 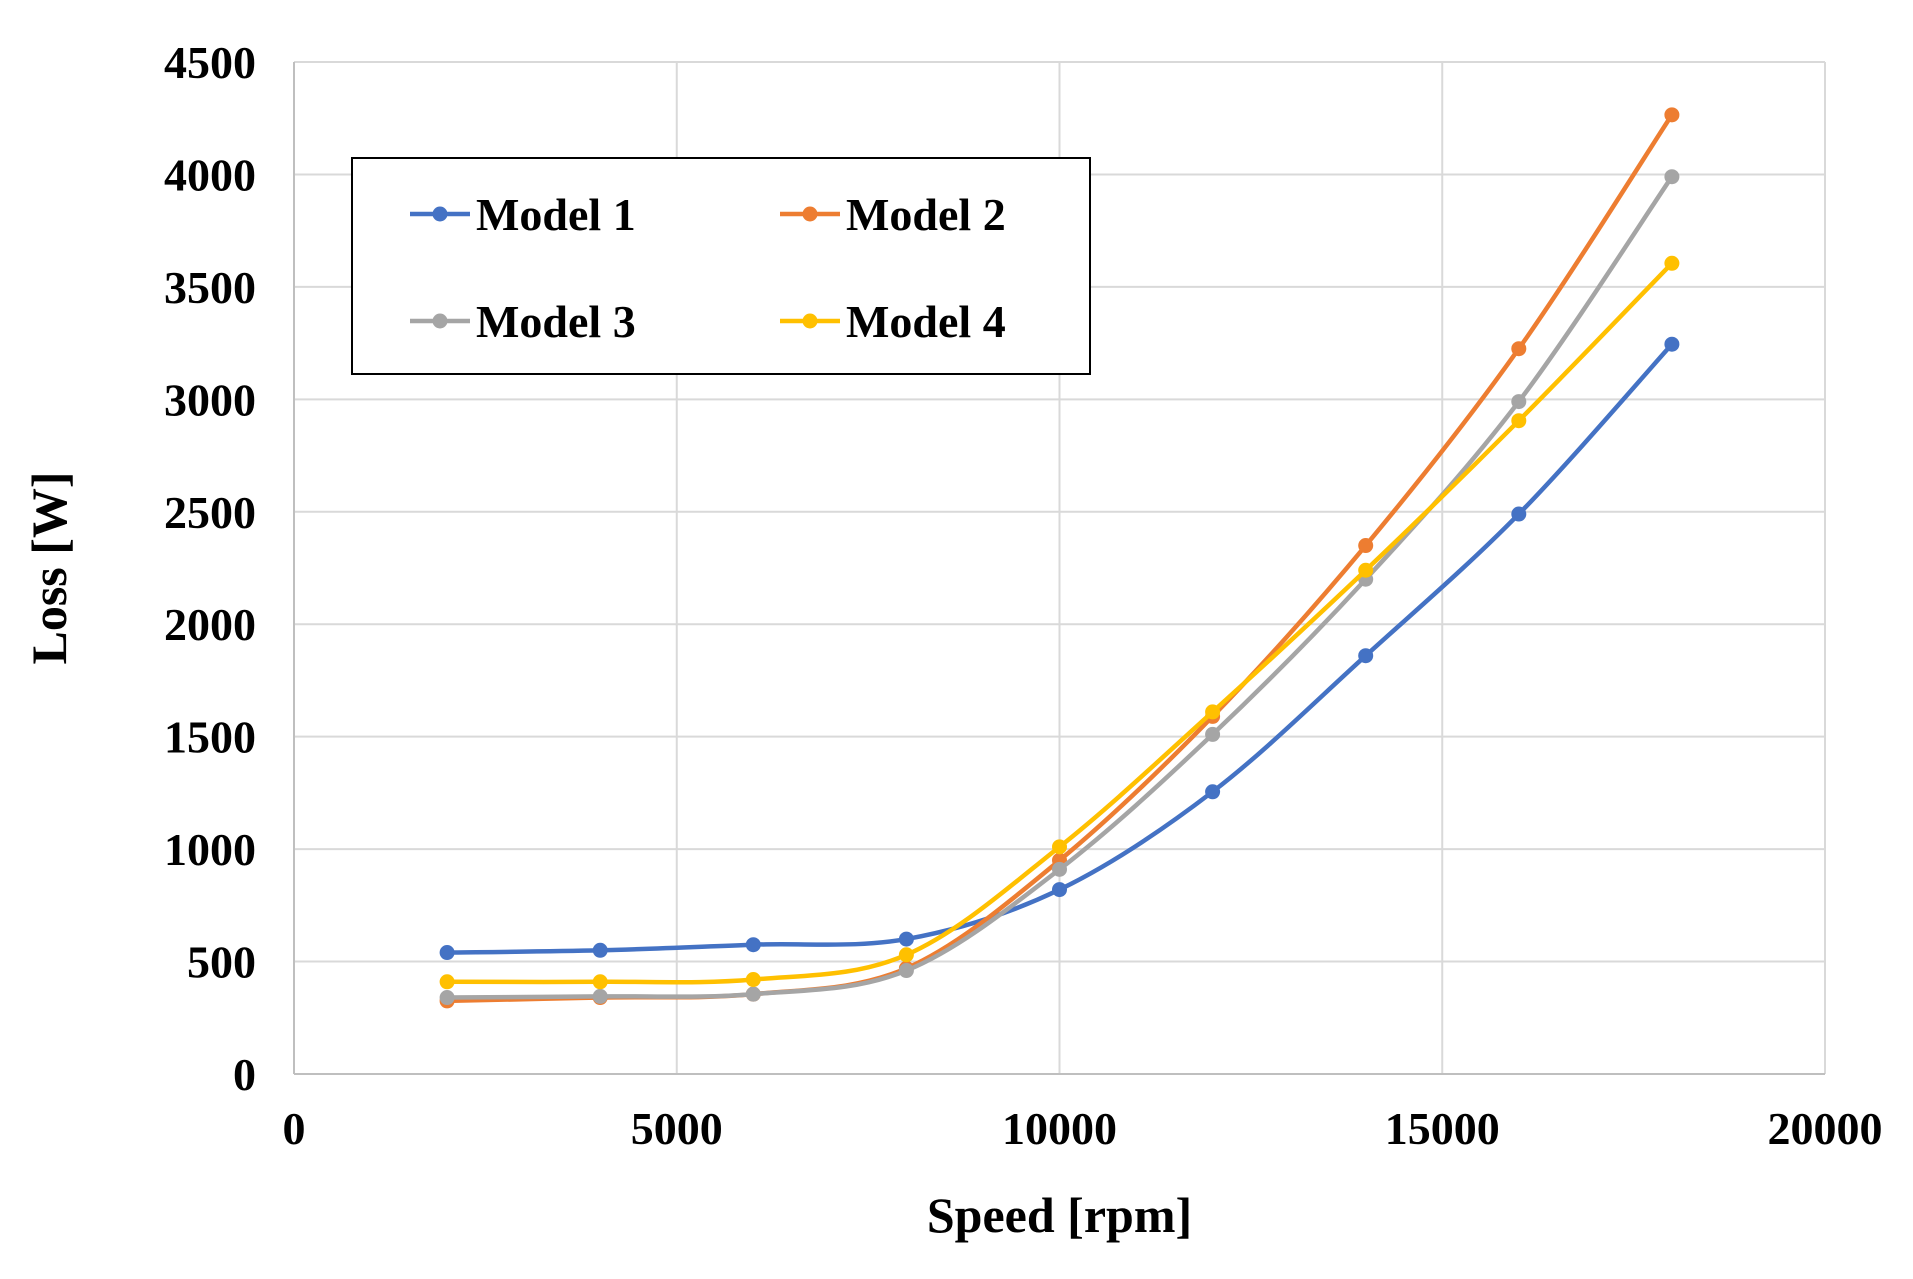 What do you see at coordinates (210, 174) in the screenshot?
I see `y-tick-label: 4000` at bounding box center [210, 174].